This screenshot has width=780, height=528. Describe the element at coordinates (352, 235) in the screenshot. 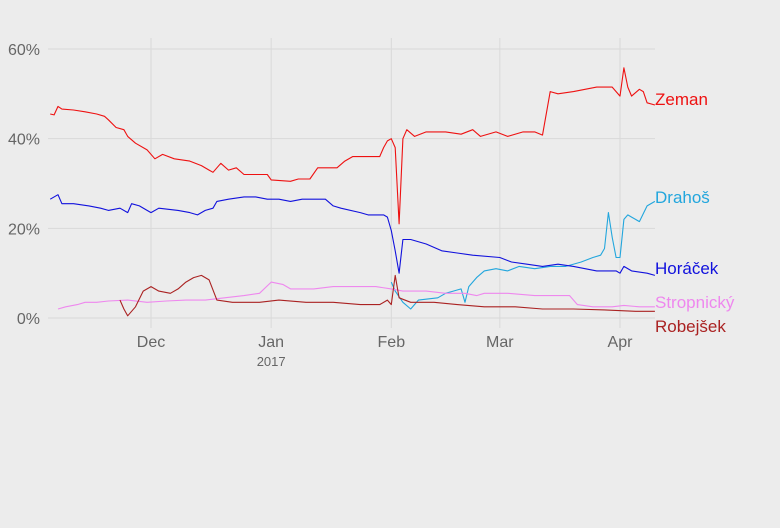

I see `series-line-horacek` at that location.